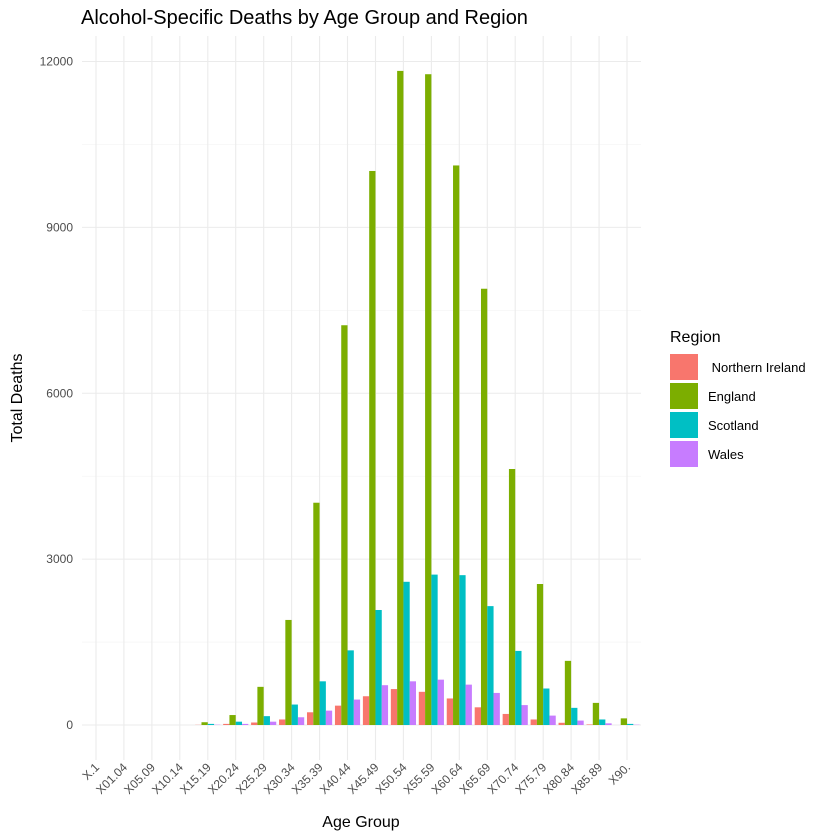  Describe the element at coordinates (738, 410) in the screenshot. I see `legend-items: Northern Ireland England Scotland Wales` at that location.